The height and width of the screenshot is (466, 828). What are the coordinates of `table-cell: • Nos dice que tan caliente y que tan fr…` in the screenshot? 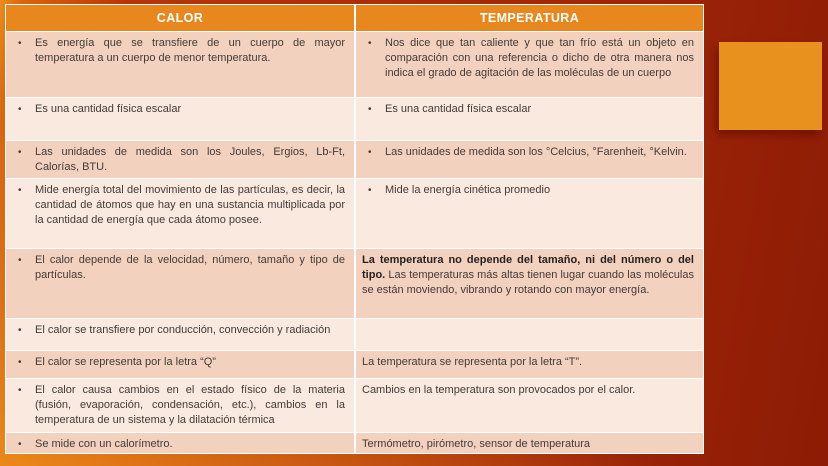 It's located at (529, 64).